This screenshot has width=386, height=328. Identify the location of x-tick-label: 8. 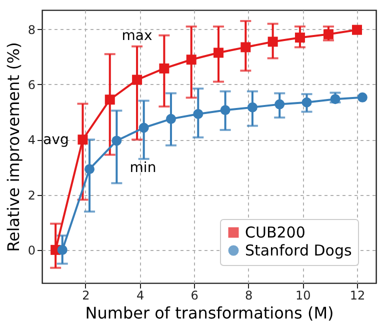
(249, 295).